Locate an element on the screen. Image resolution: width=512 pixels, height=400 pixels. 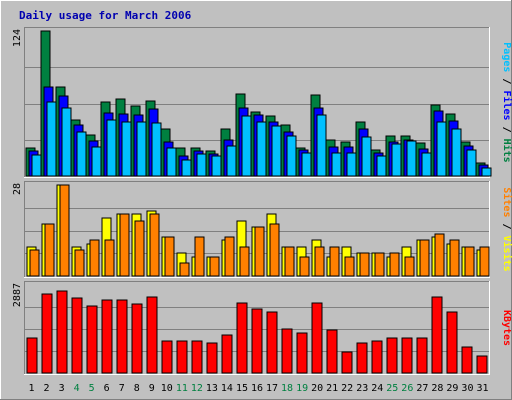
day-label-27: 27 is located at coordinates (422, 388).